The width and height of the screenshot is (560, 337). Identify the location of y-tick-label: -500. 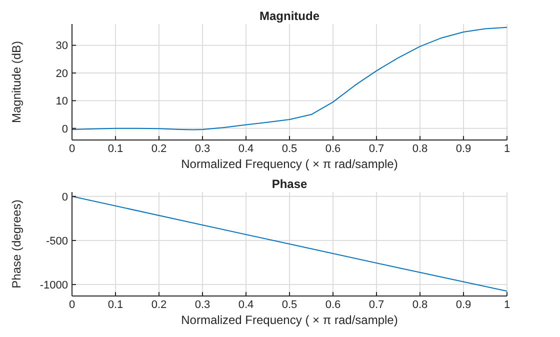
(57, 241).